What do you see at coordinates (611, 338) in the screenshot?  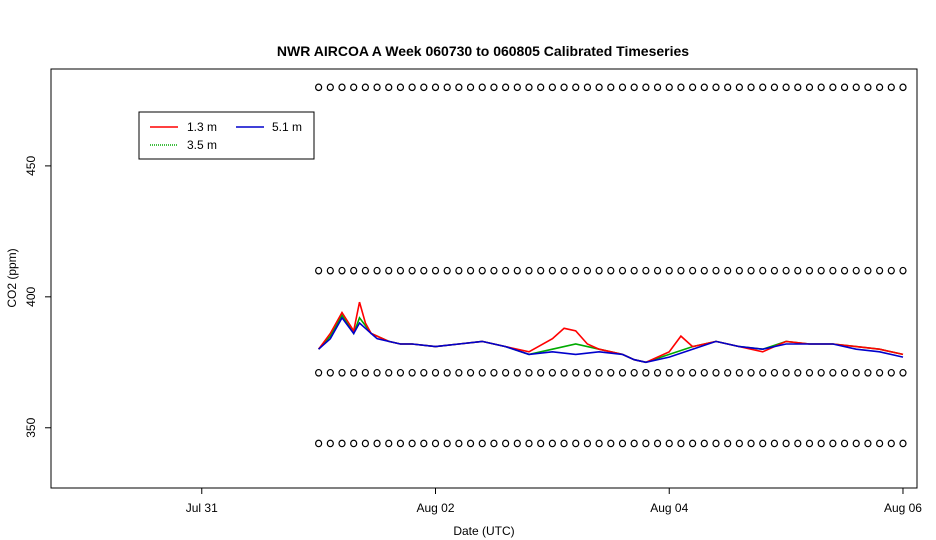 I see `series-line-3-5-m` at bounding box center [611, 338].